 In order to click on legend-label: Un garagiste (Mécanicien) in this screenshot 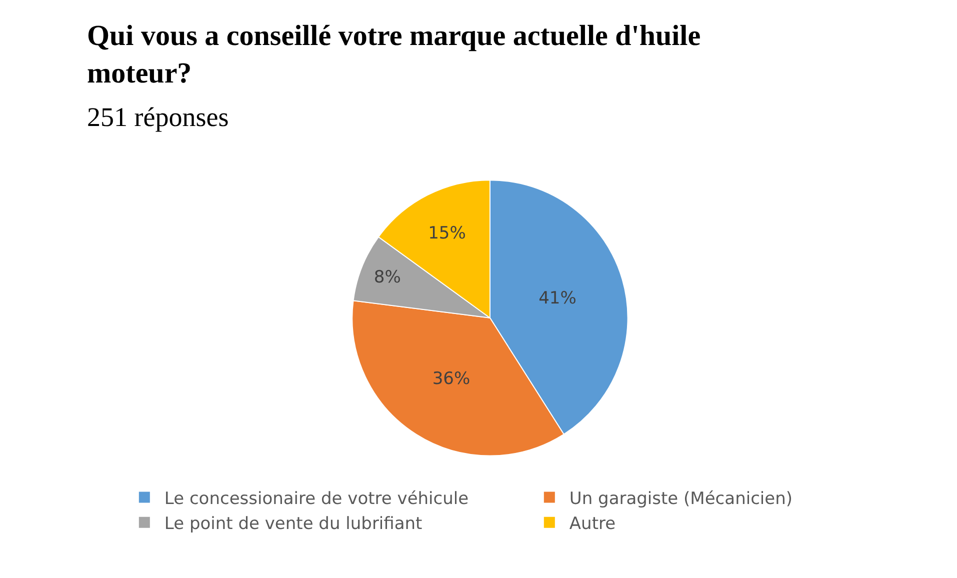, I will do `click(681, 498)`.